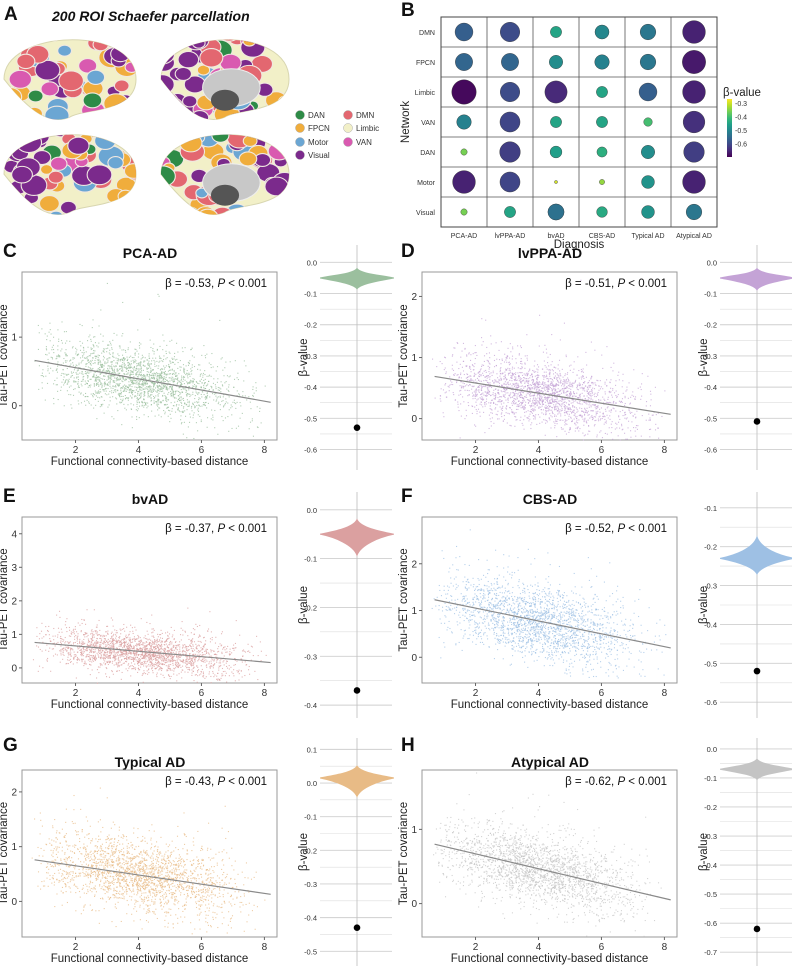 This screenshot has width=792, height=969. I want to click on legend-swatch-limbic, so click(348, 128).